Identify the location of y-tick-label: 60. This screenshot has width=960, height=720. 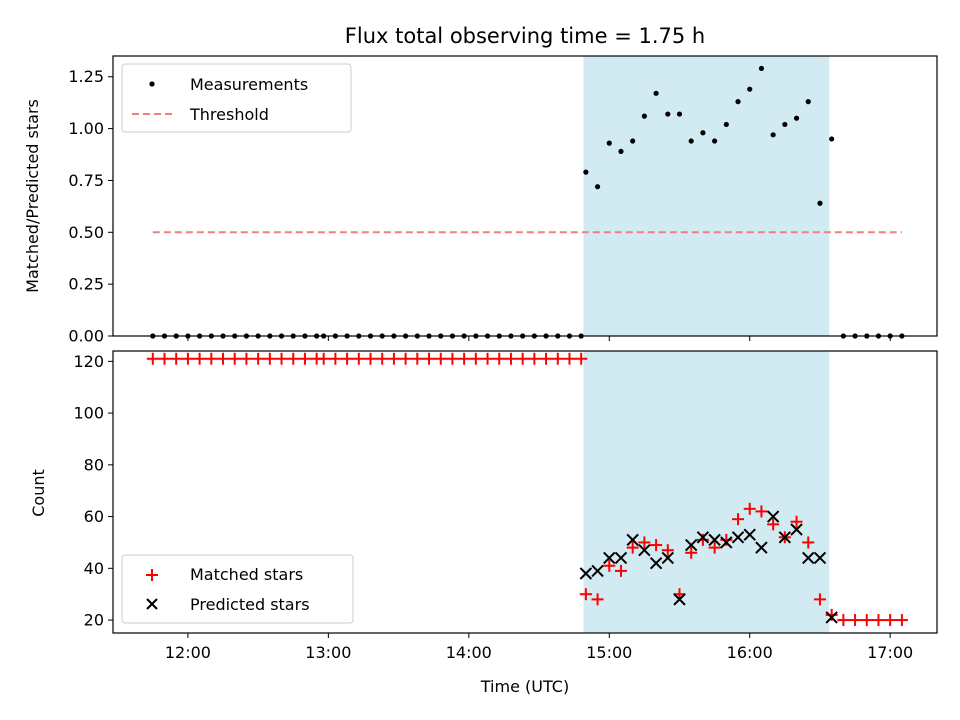
(94, 516).